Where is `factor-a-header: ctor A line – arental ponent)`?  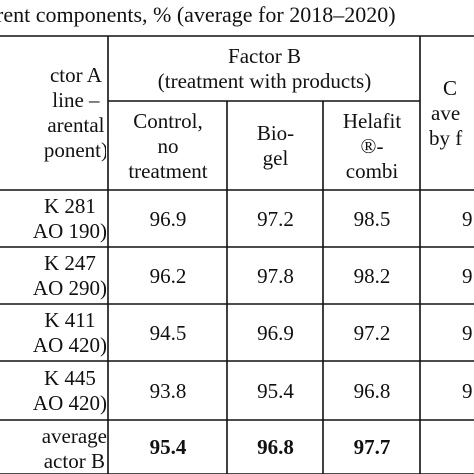
factor-a-header: ctor A line – arental ponent) is located at coordinates (53, 113).